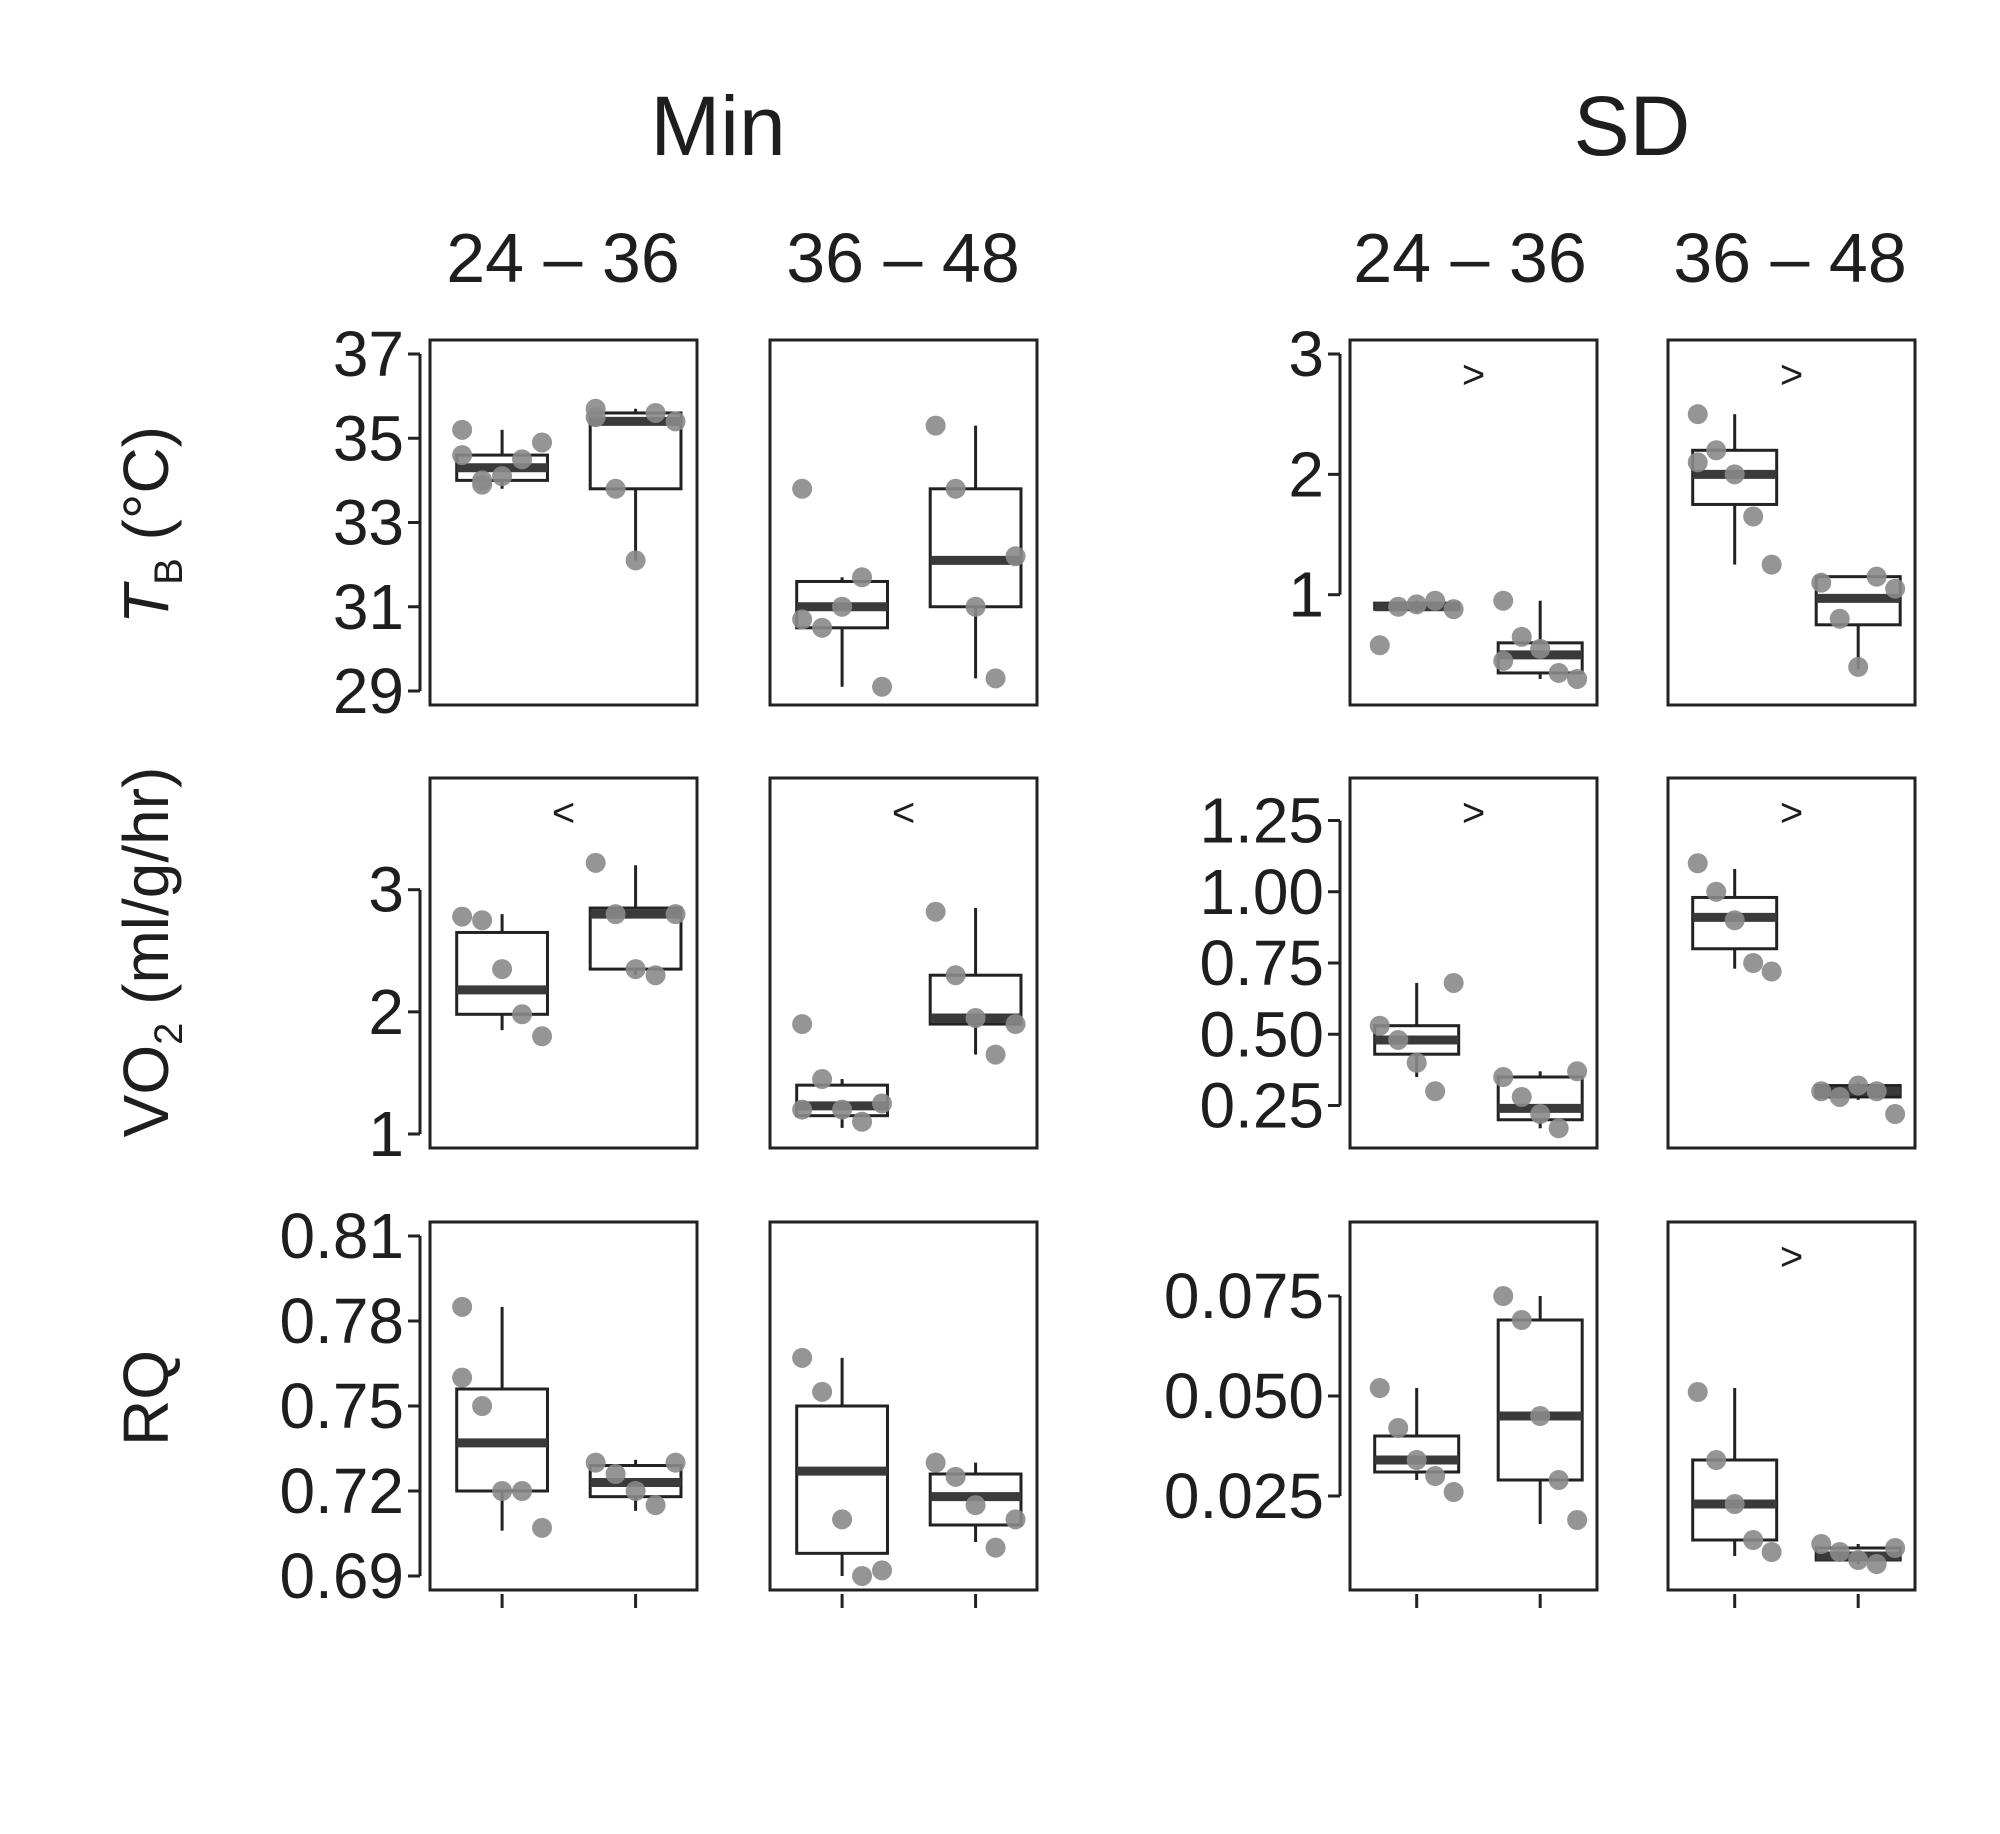 This screenshot has width=2000, height=1834. What do you see at coordinates (368, 523) in the screenshot?
I see `y-tick-label: 33` at bounding box center [368, 523].